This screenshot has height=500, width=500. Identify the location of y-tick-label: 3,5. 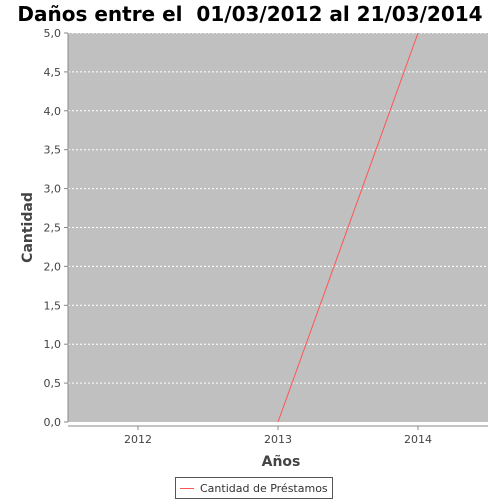
(53, 150).